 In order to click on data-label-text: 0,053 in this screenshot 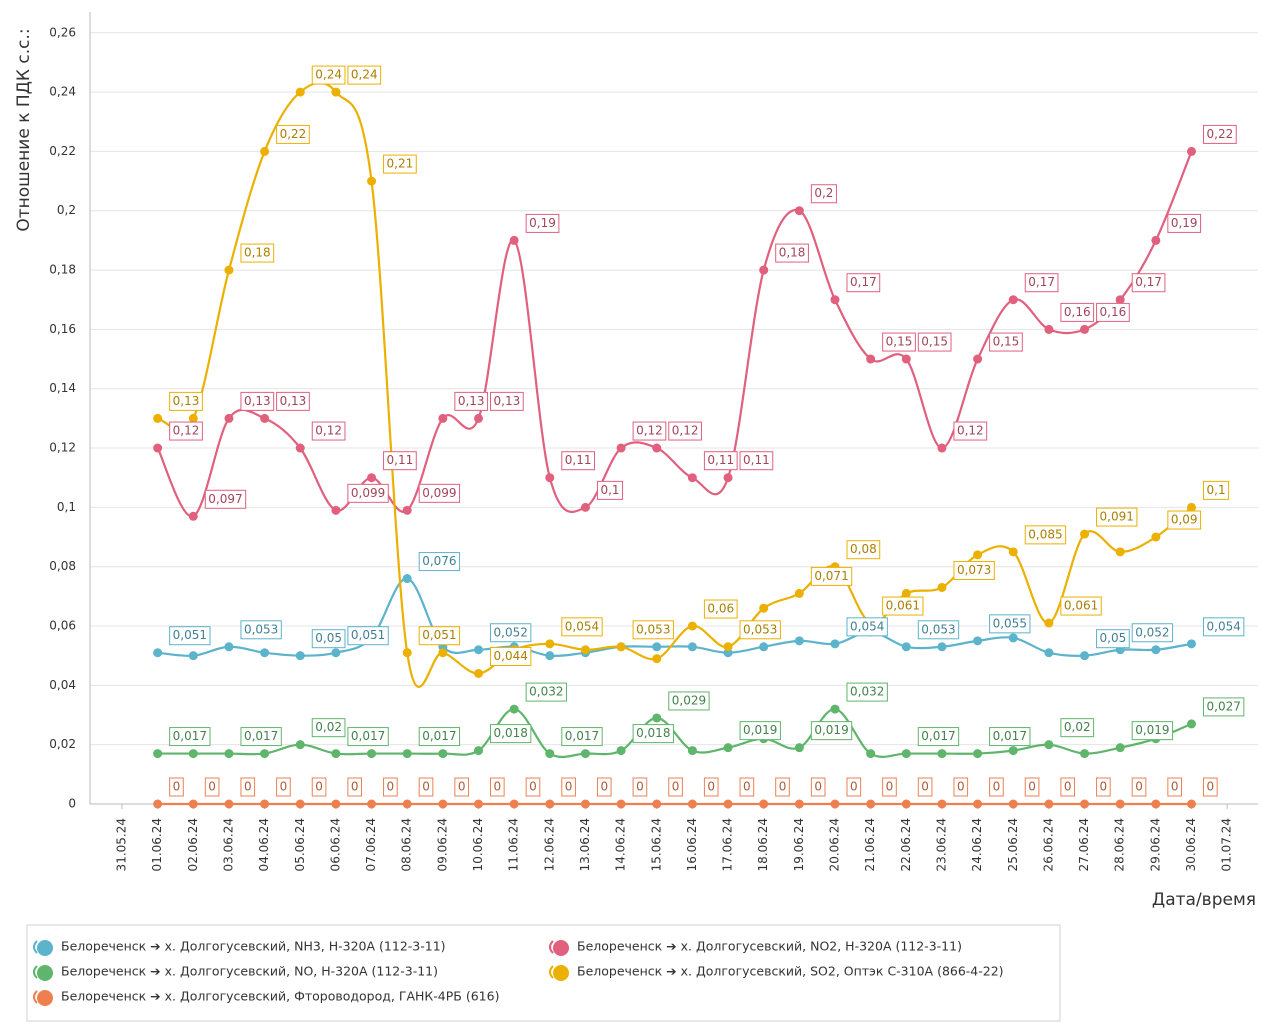, I will do `click(760, 629)`.